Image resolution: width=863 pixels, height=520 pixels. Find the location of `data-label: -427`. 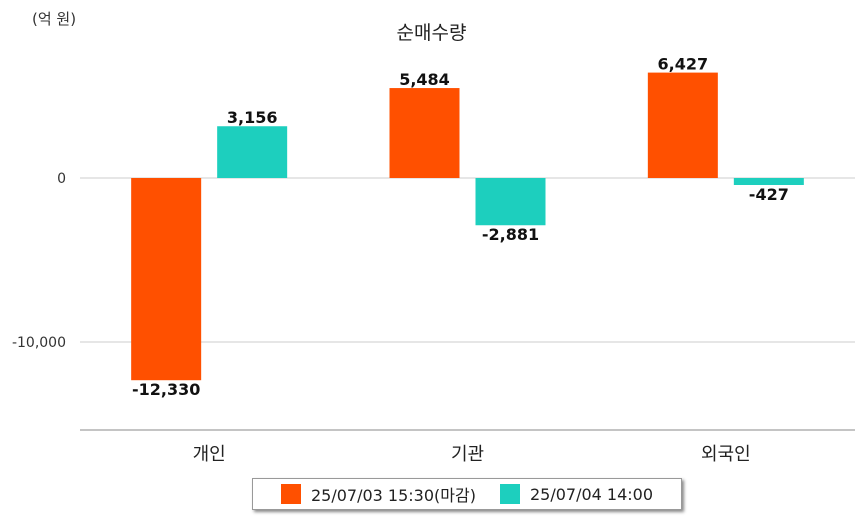

data-label: -427 is located at coordinates (769, 194).